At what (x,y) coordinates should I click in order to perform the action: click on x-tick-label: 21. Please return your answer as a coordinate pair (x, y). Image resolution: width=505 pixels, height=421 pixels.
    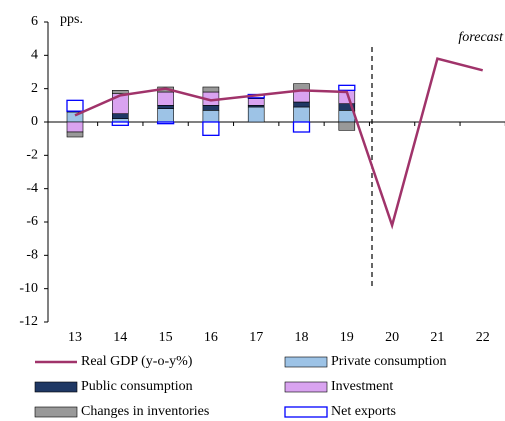
    Looking at the image, I should click on (437, 337).